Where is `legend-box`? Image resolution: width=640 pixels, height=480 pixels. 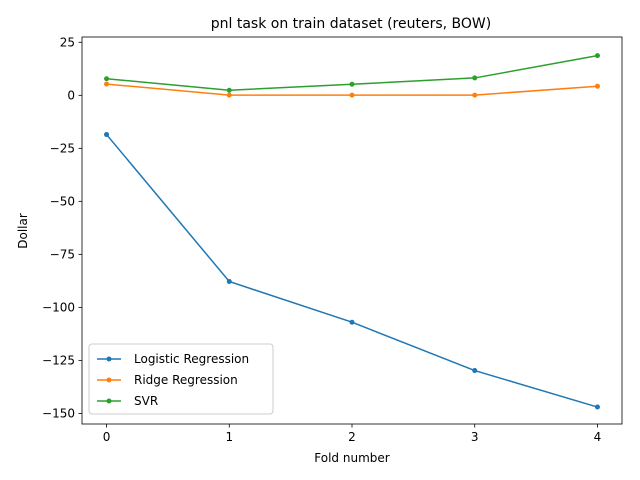 legend-box is located at coordinates (181, 379).